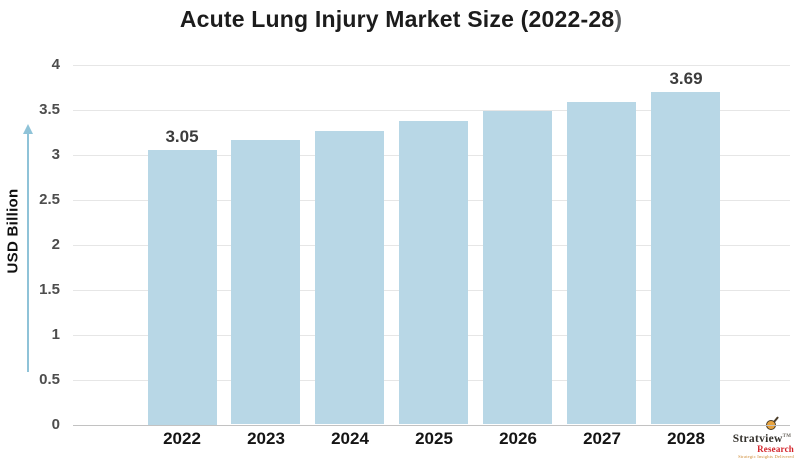 The height and width of the screenshot is (459, 802). I want to click on x-tick-label-2027: 2027, so click(602, 438).